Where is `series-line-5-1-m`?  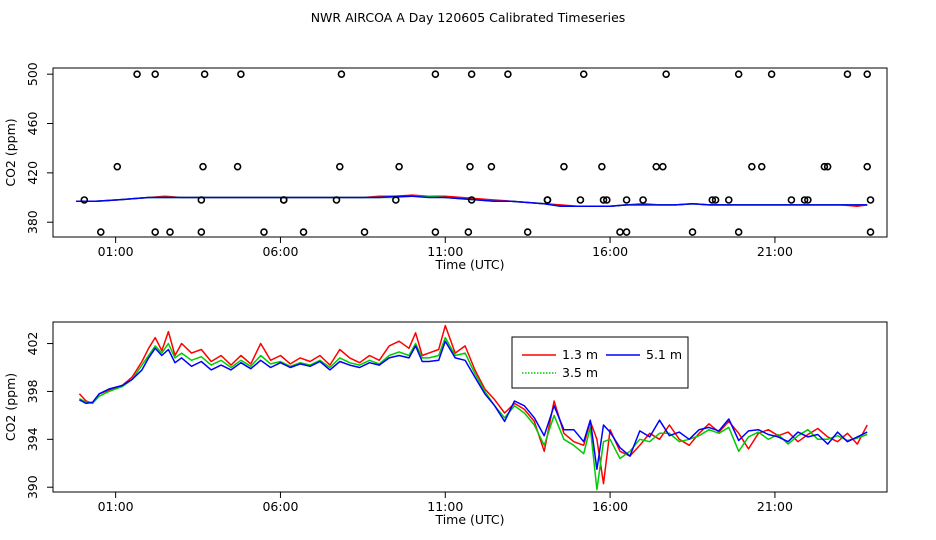 series-line-5-1-m is located at coordinates (472, 201).